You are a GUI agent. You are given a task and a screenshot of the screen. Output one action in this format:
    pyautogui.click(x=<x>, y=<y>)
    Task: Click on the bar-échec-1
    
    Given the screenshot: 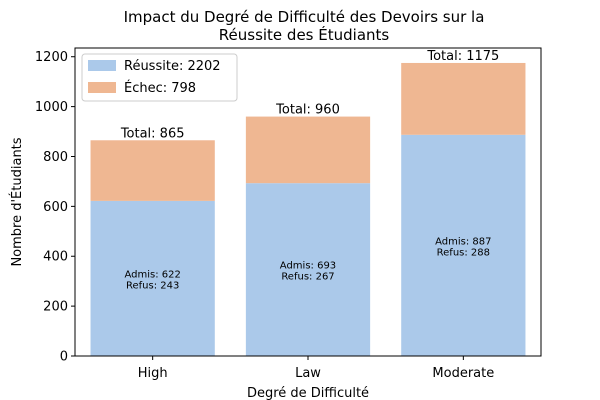 What is the action you would take?
    pyautogui.click(x=308, y=150)
    